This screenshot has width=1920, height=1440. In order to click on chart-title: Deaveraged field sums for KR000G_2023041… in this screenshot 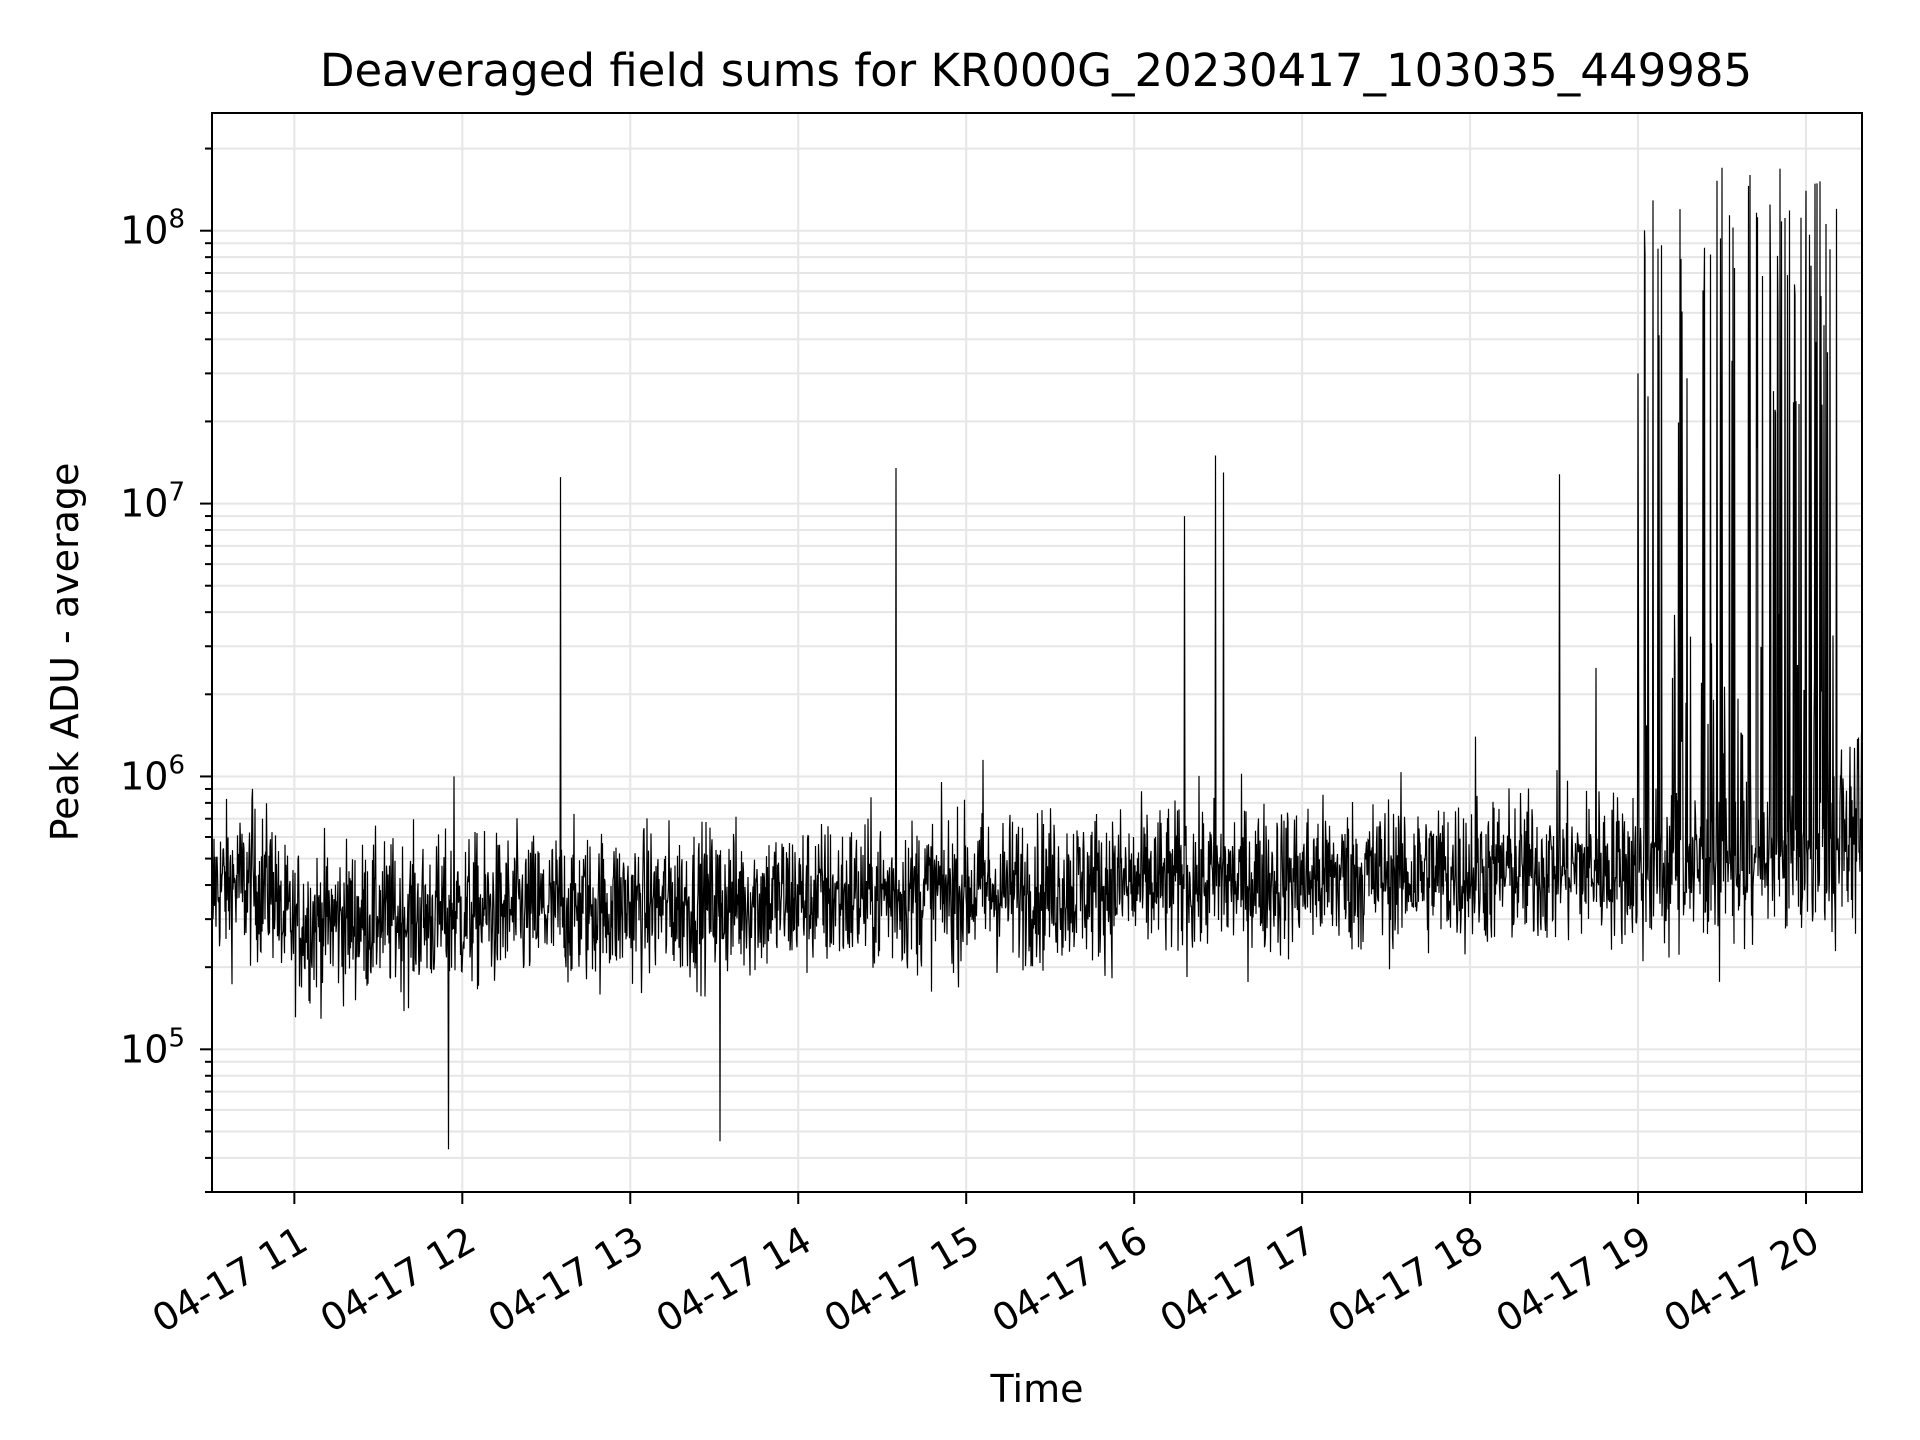, I will do `click(1036, 70)`.